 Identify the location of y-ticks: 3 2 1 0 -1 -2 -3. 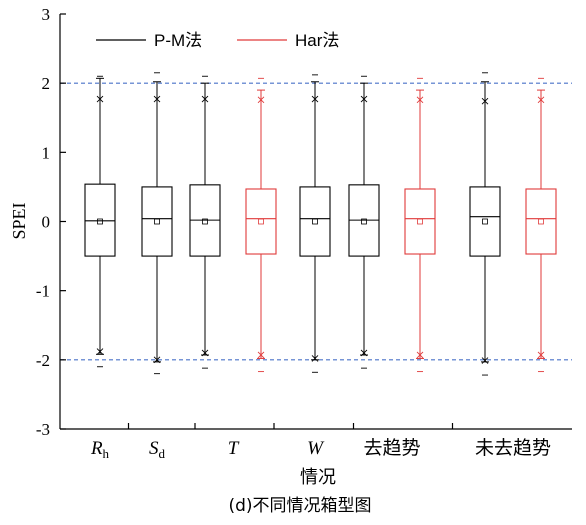
(51, 222).